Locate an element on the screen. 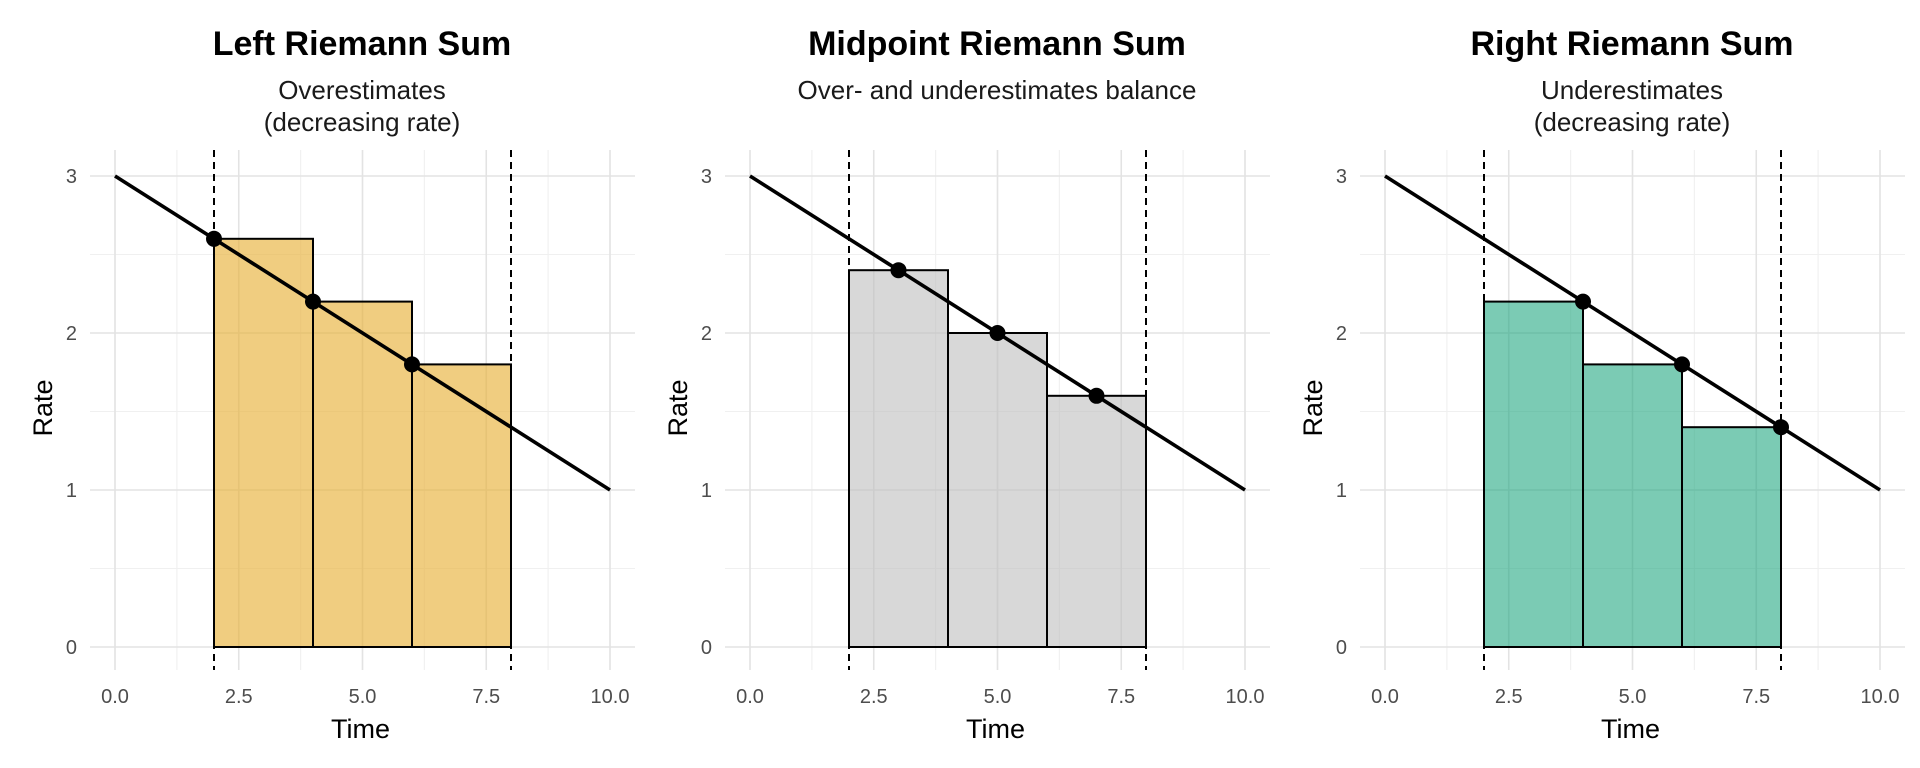  chart-subtitle: Underestimates is located at coordinates (1632, 90).